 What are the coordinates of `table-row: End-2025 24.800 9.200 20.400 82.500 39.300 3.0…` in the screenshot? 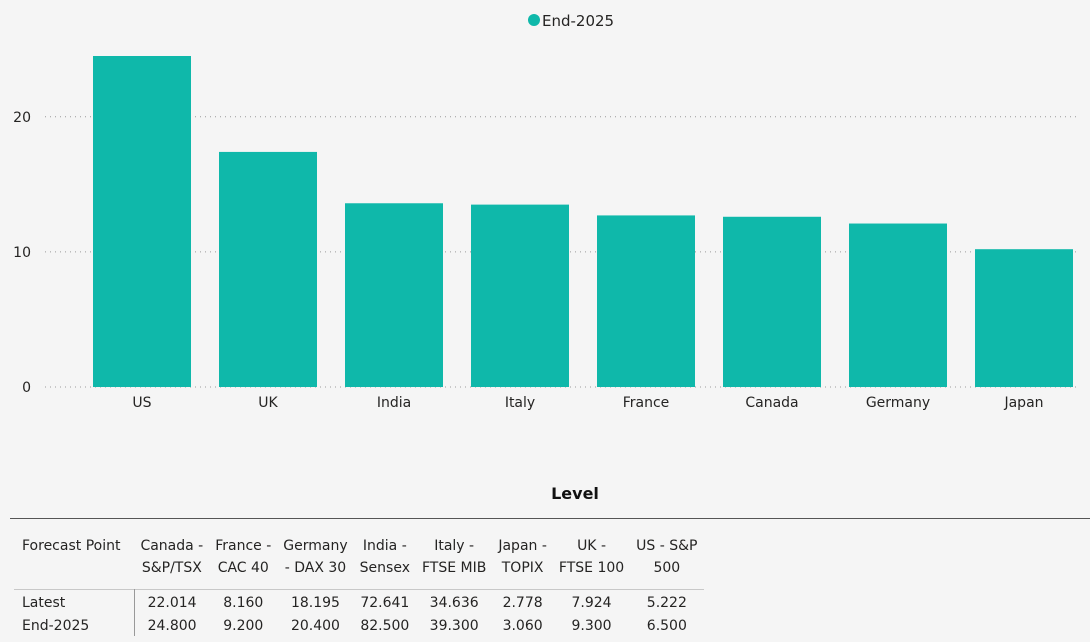 It's located at (359, 624).